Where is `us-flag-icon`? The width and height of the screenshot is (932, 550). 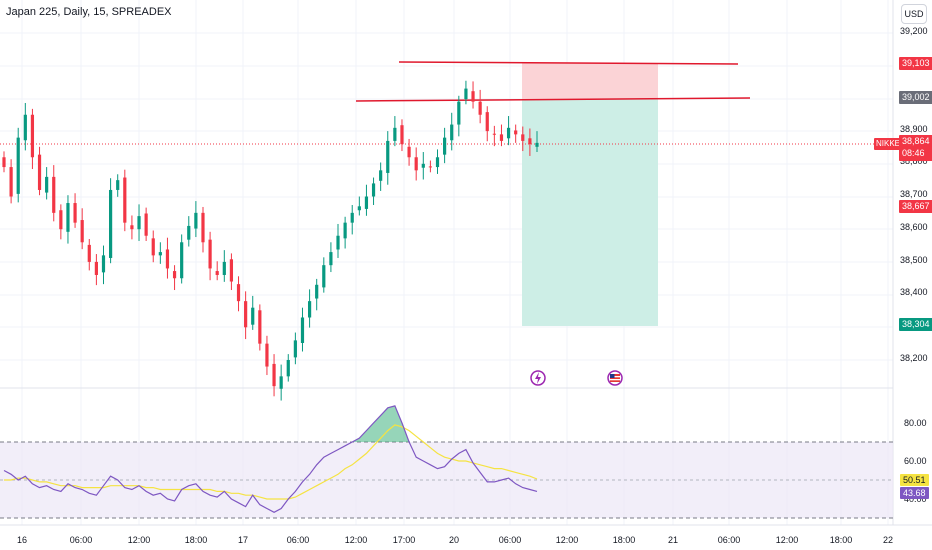 us-flag-icon is located at coordinates (615, 378).